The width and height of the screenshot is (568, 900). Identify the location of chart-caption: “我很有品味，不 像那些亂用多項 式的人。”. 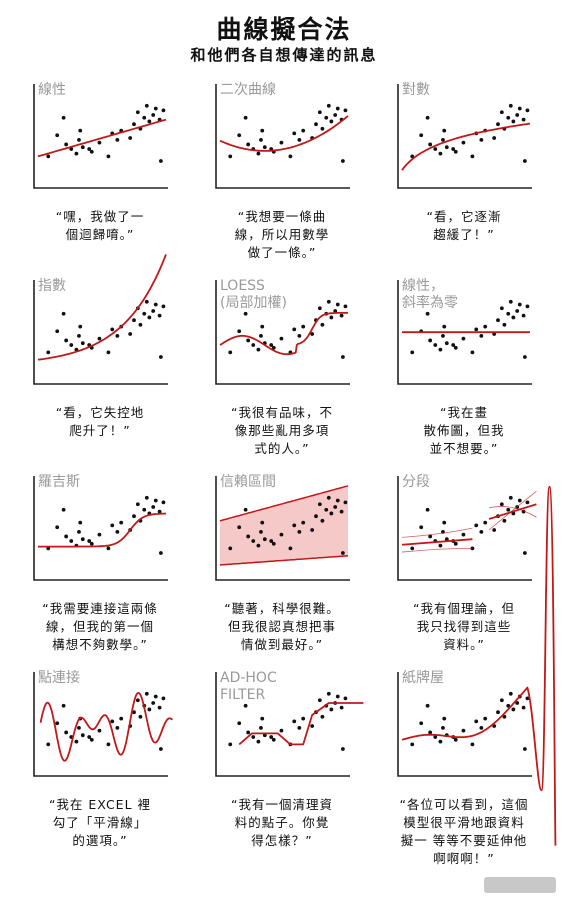
(282, 430).